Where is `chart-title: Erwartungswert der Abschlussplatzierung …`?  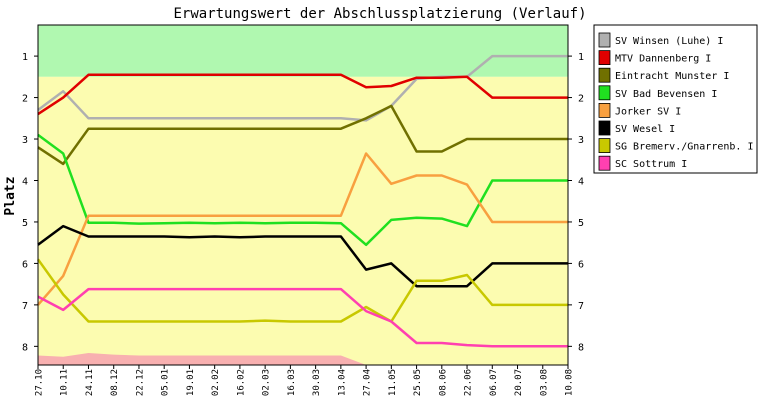
chart-title: Erwartungswert der Abschlussplatzierung … is located at coordinates (379, 14).